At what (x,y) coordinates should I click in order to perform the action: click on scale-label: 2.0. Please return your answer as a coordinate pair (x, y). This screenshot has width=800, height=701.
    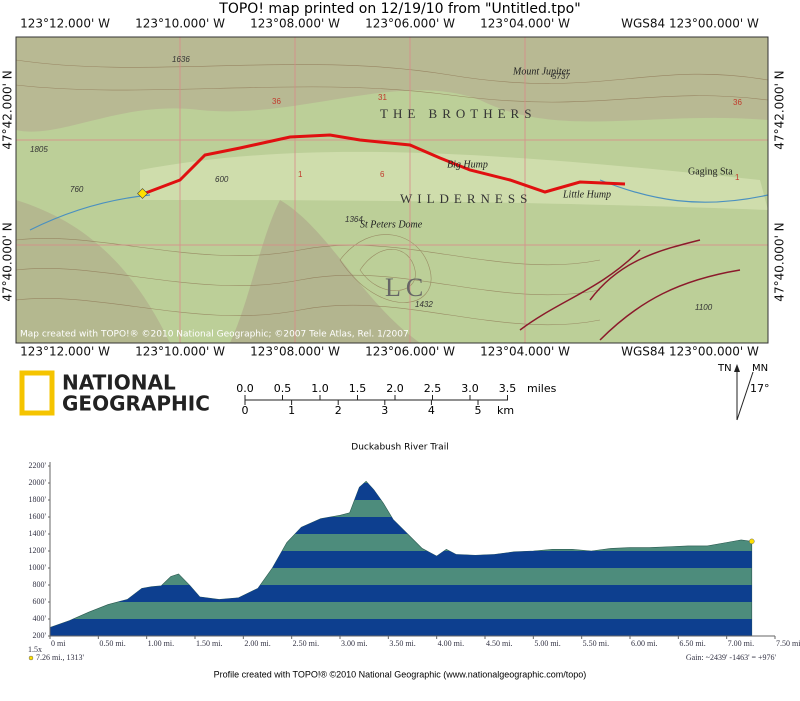
    Looking at the image, I should click on (395, 388).